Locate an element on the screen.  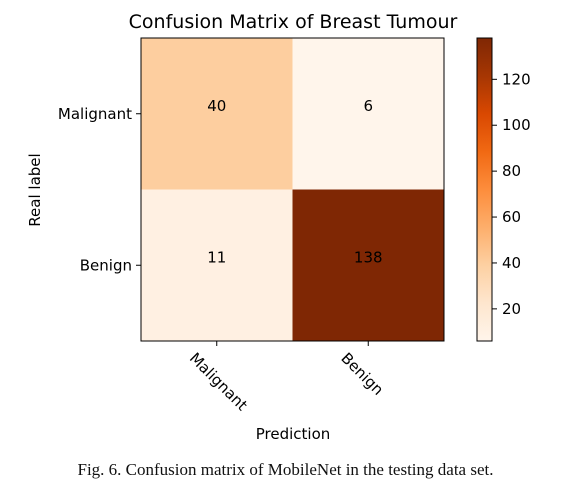
colorbar-tick-label: 120 is located at coordinates (516, 79).